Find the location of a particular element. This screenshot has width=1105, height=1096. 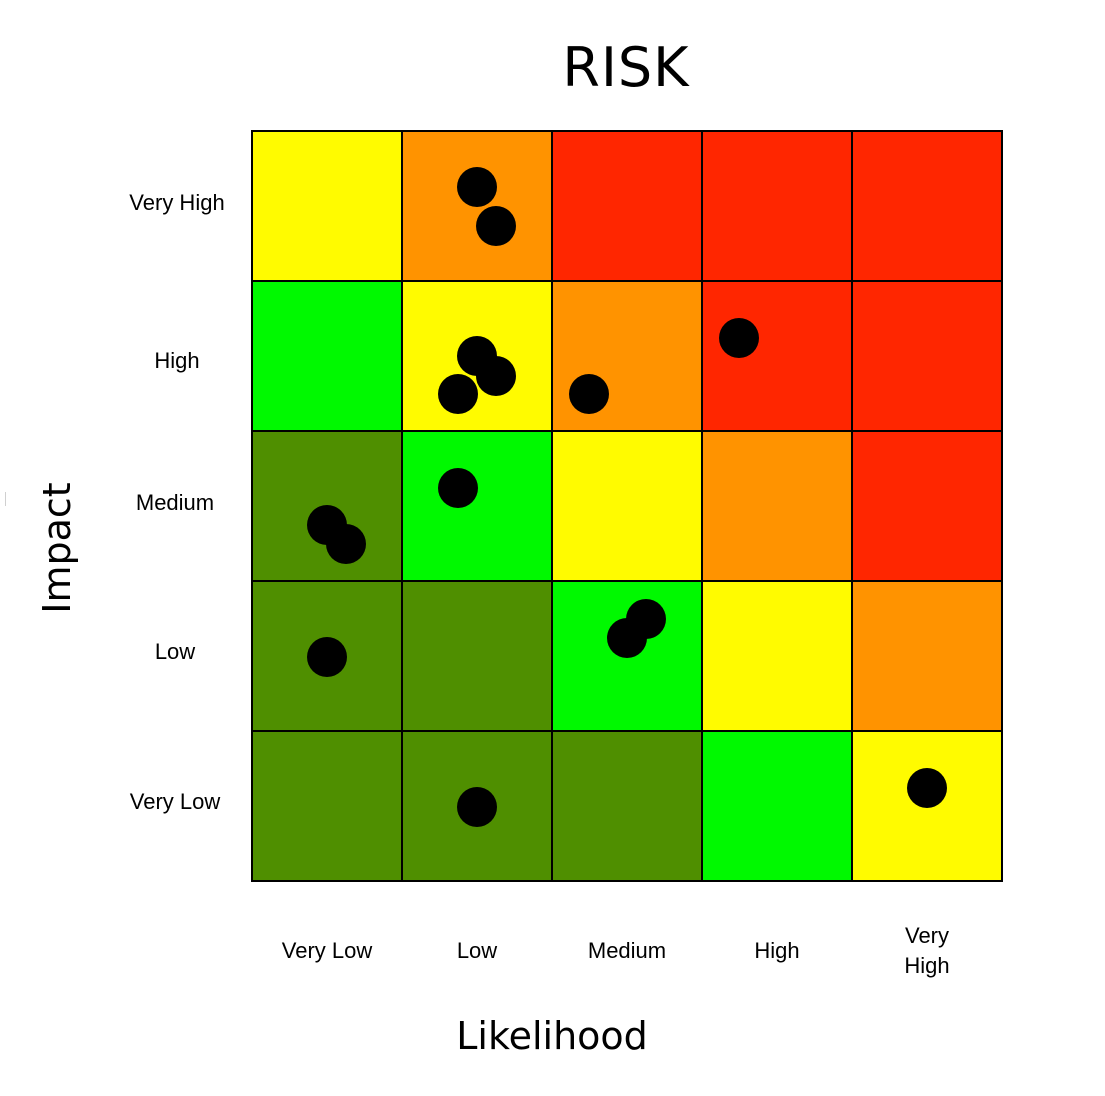

matrix-cell-medium-impact-medium-likelihood is located at coordinates (627, 506).